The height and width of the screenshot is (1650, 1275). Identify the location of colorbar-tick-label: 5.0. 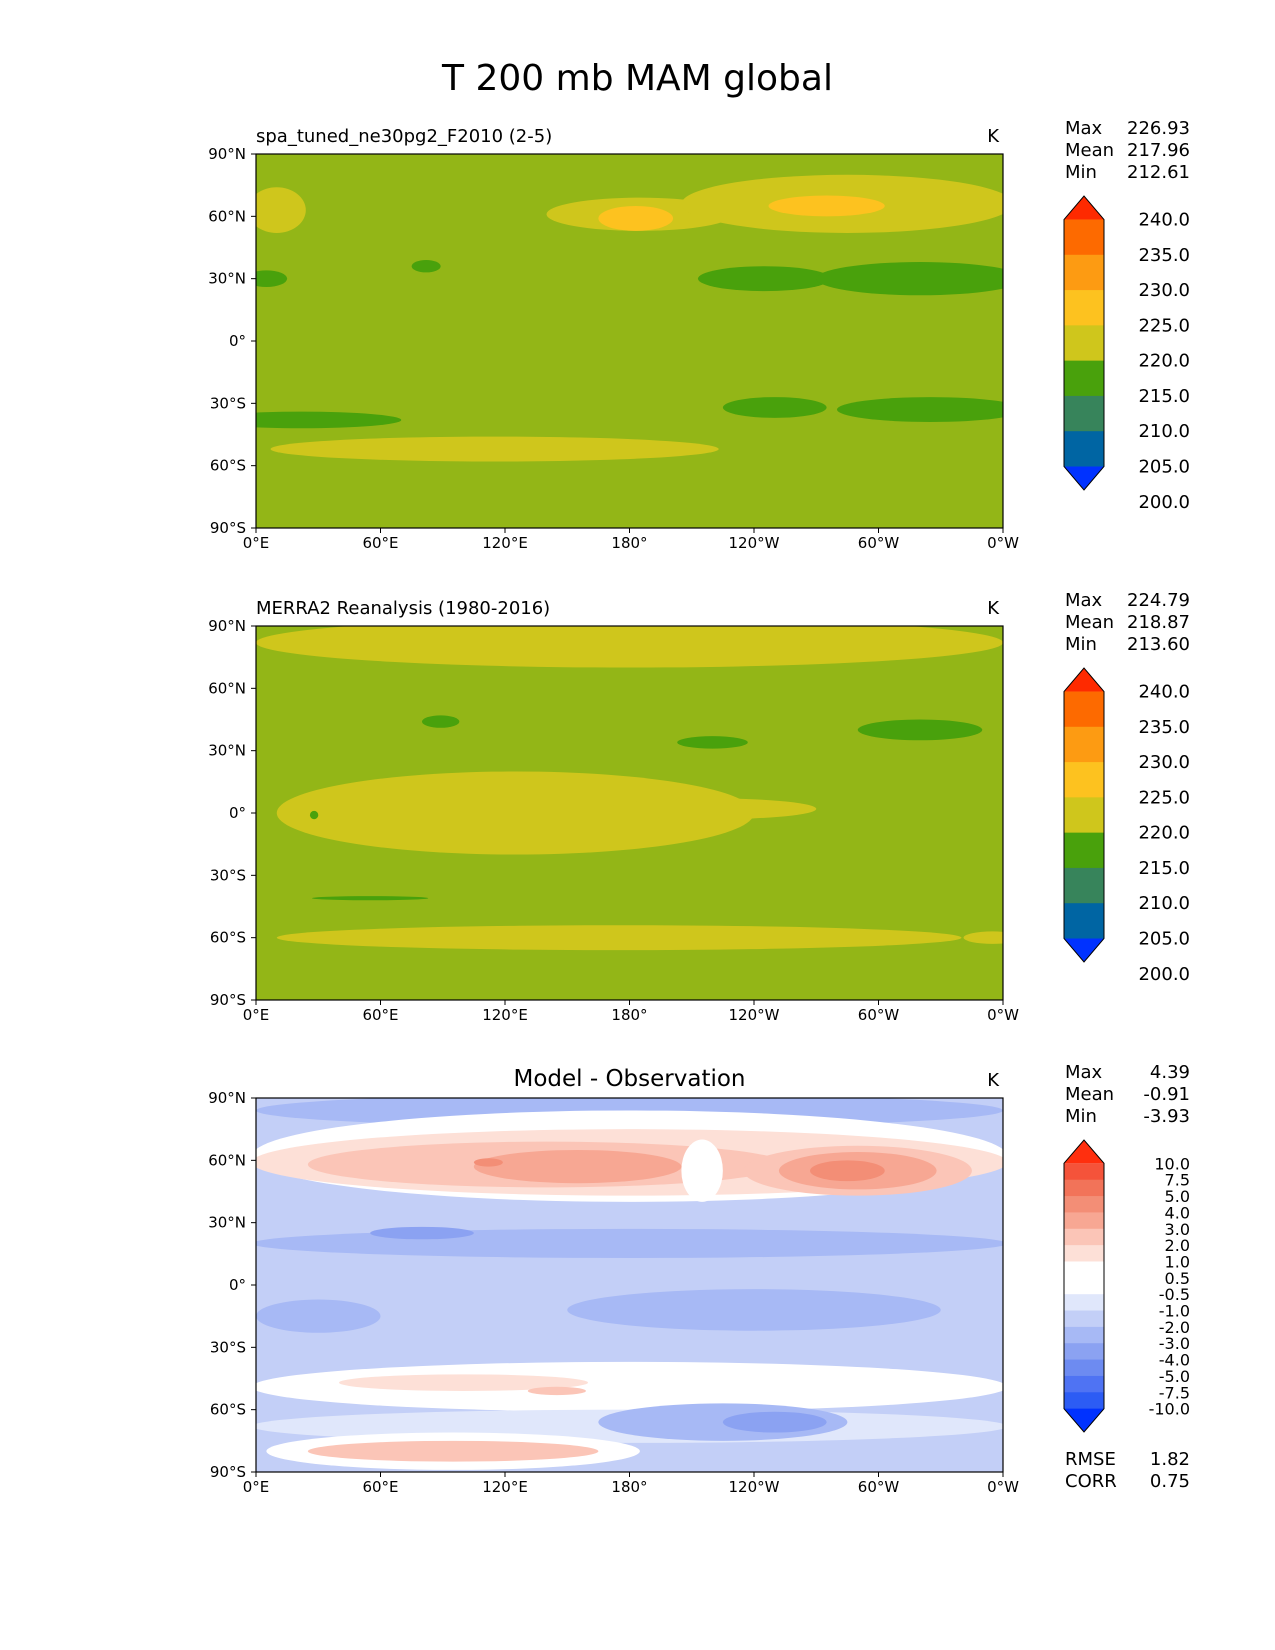
(1177, 1196).